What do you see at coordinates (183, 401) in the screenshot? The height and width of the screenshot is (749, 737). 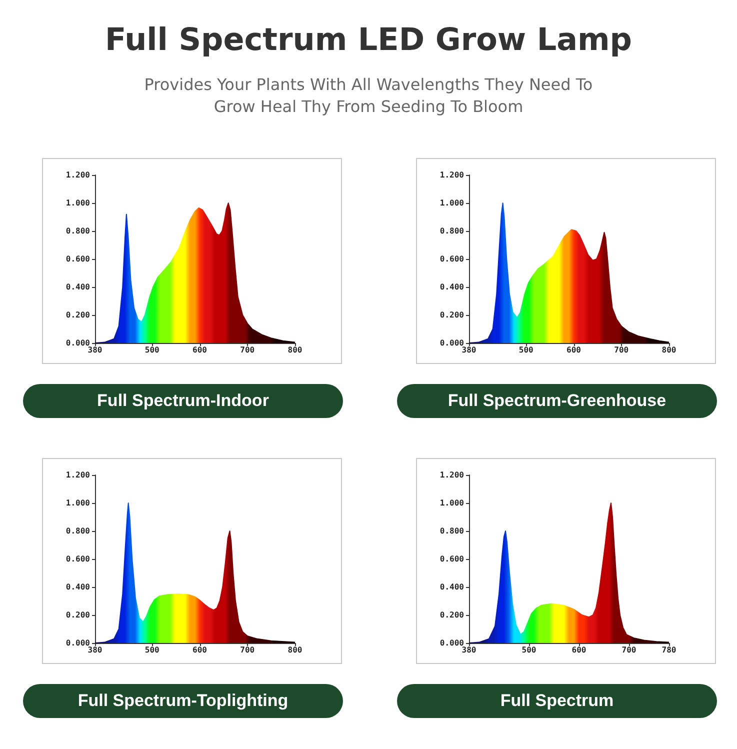 I see `text: Full Spectrum-Indoor` at bounding box center [183, 401].